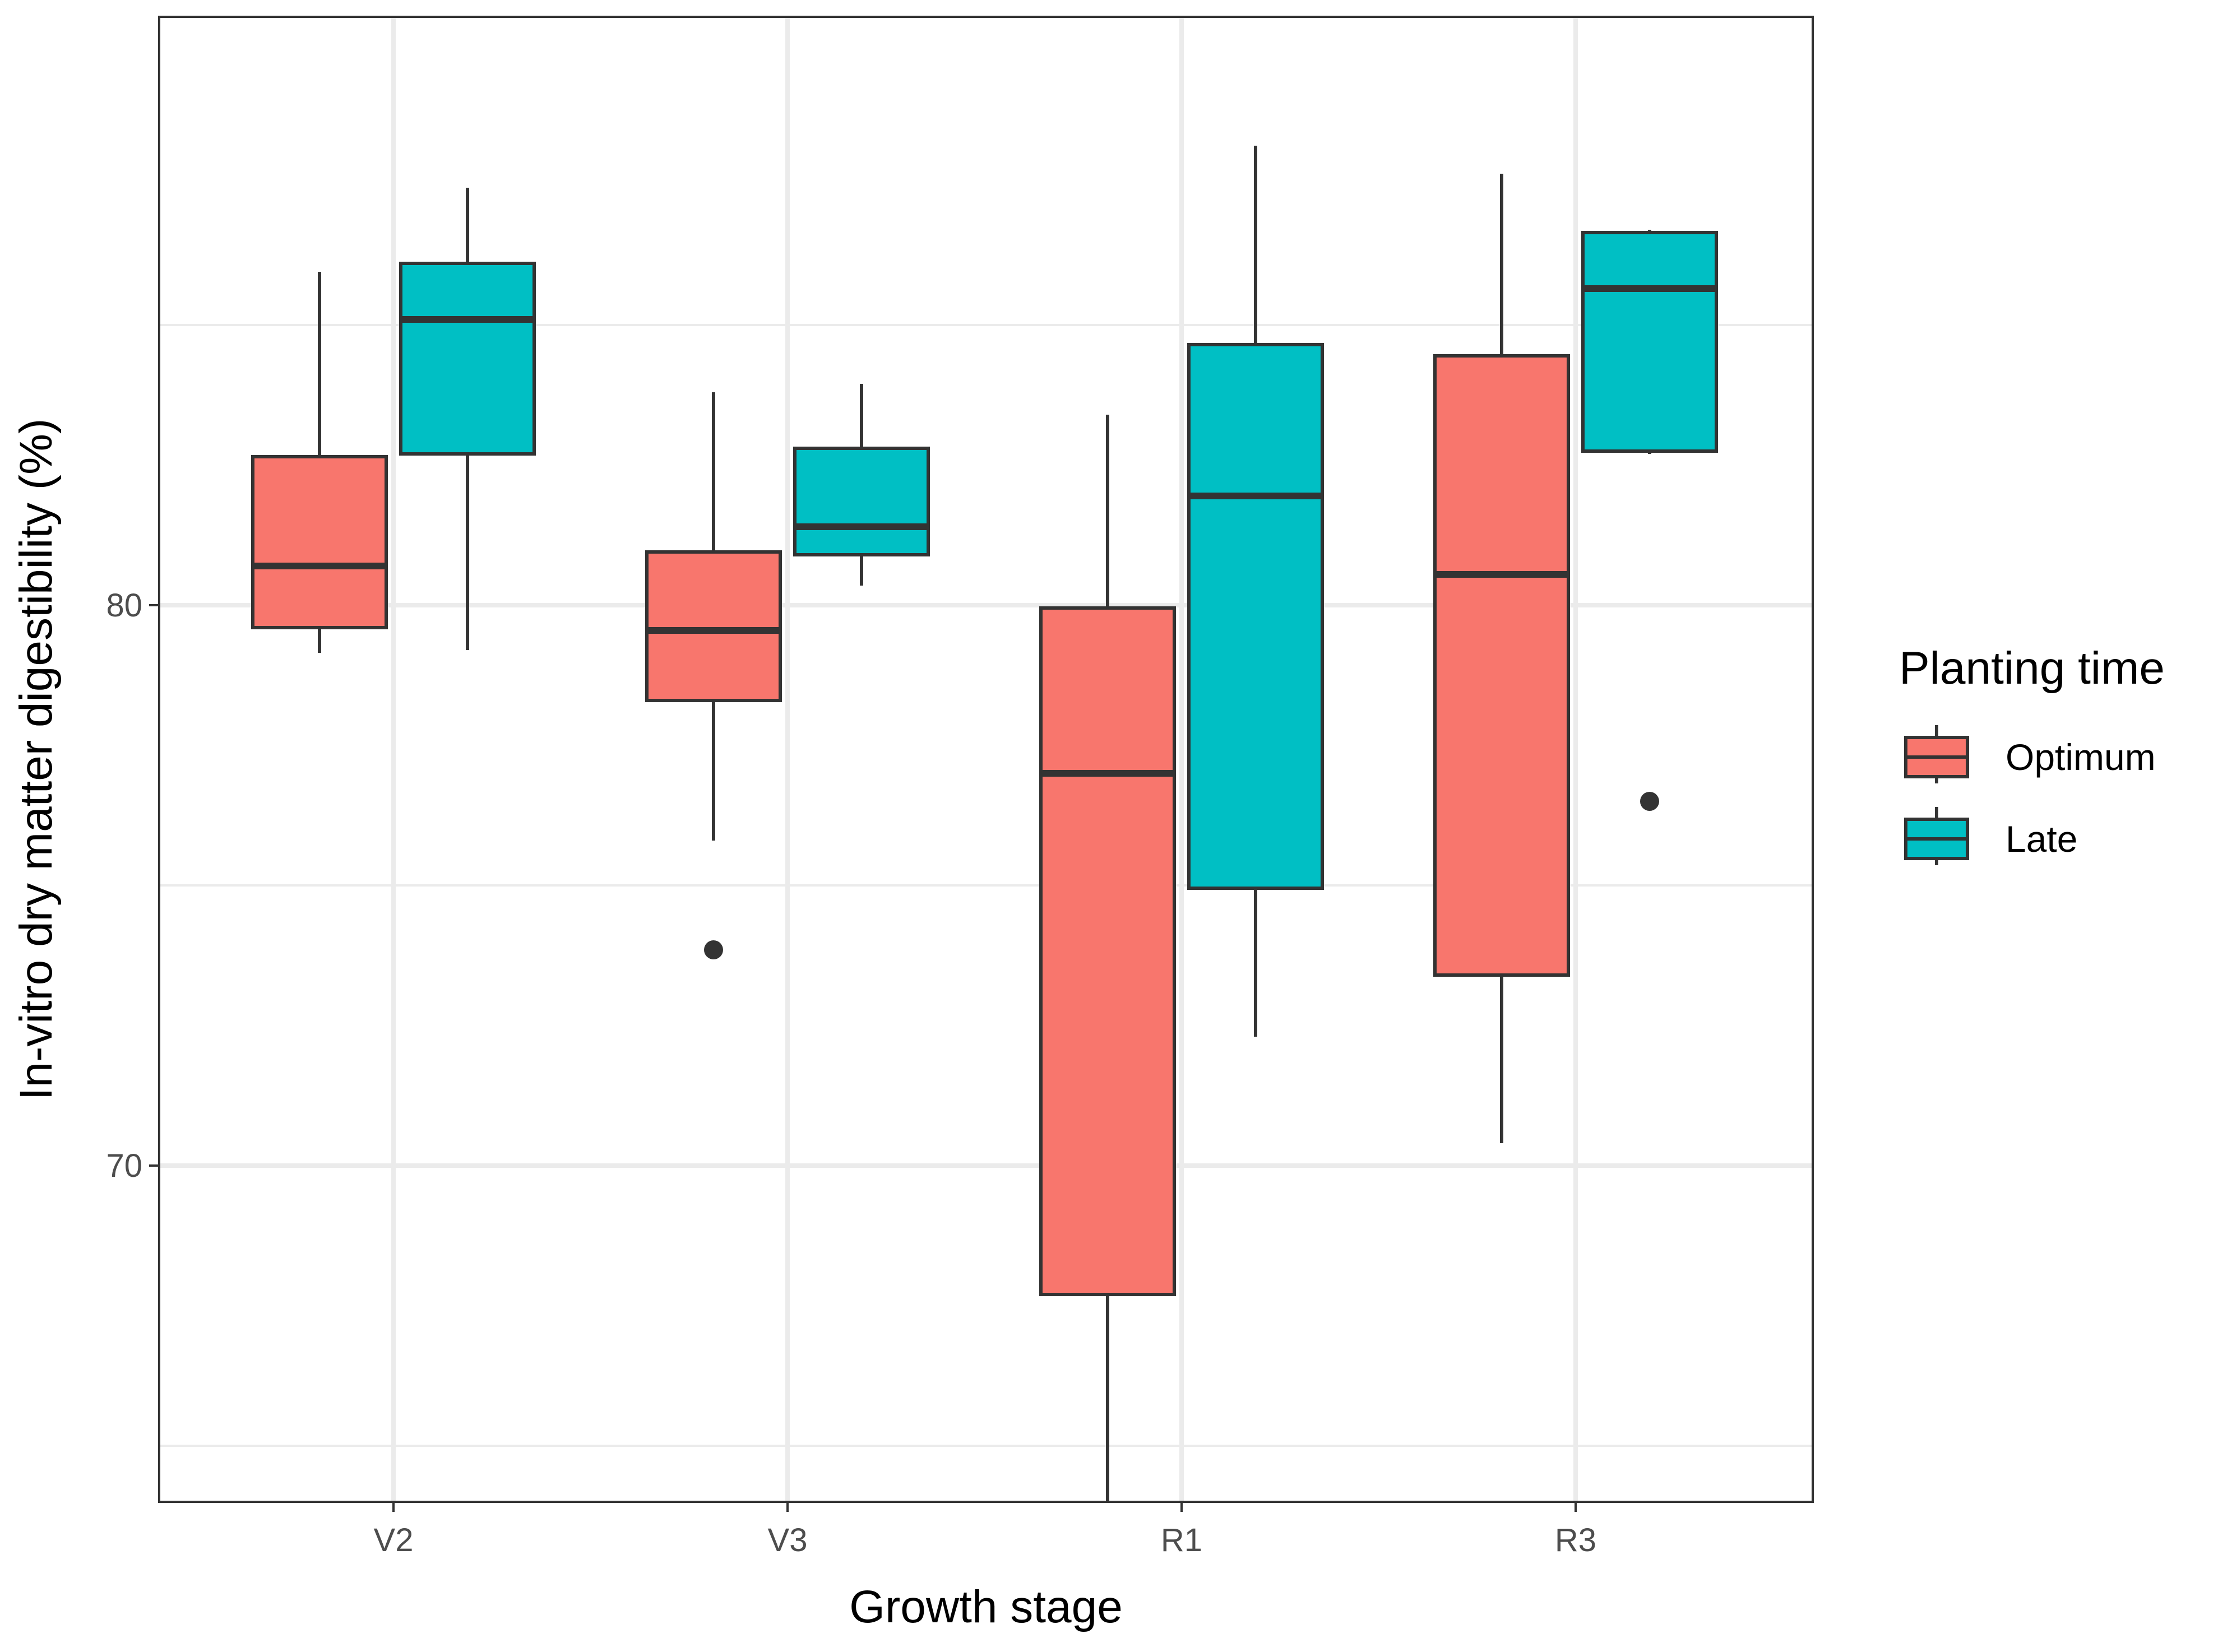 The image size is (2232, 1652). I want to click on box-optimum-r1, so click(1108, 958).